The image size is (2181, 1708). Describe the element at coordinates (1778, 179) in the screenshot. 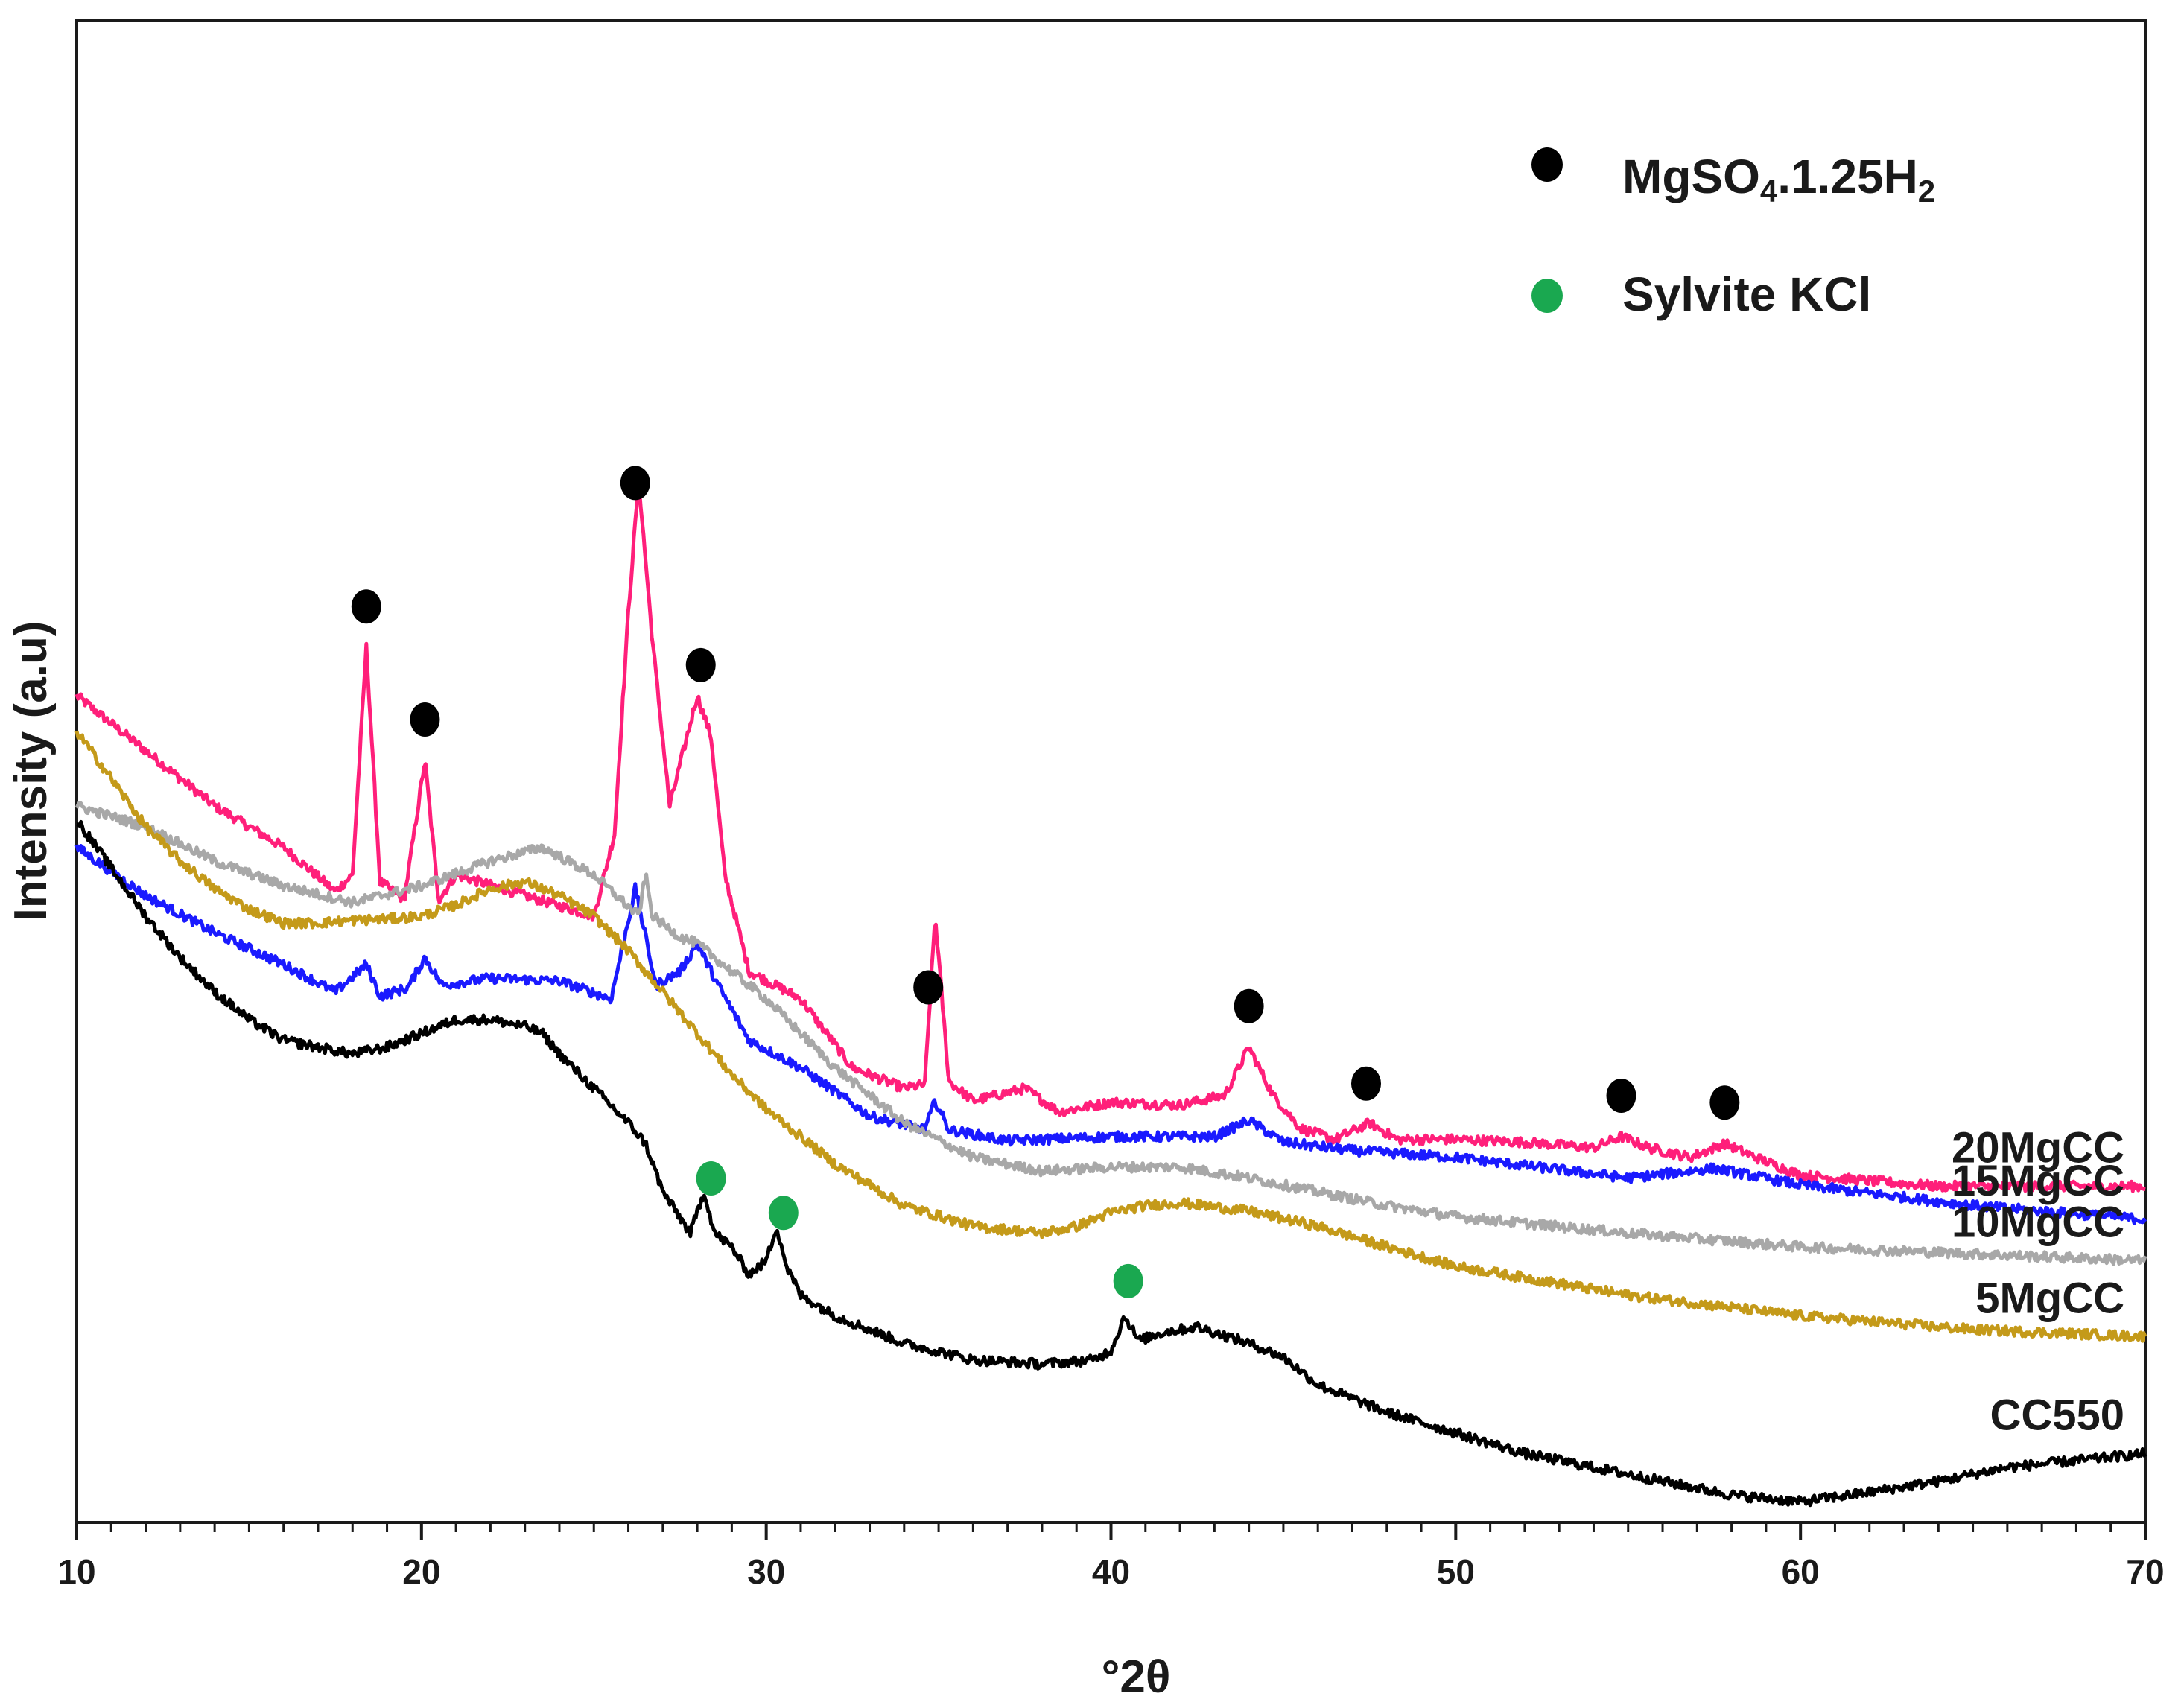

I see `legend-label-mgso4: MgSO4.1.25H2` at that location.